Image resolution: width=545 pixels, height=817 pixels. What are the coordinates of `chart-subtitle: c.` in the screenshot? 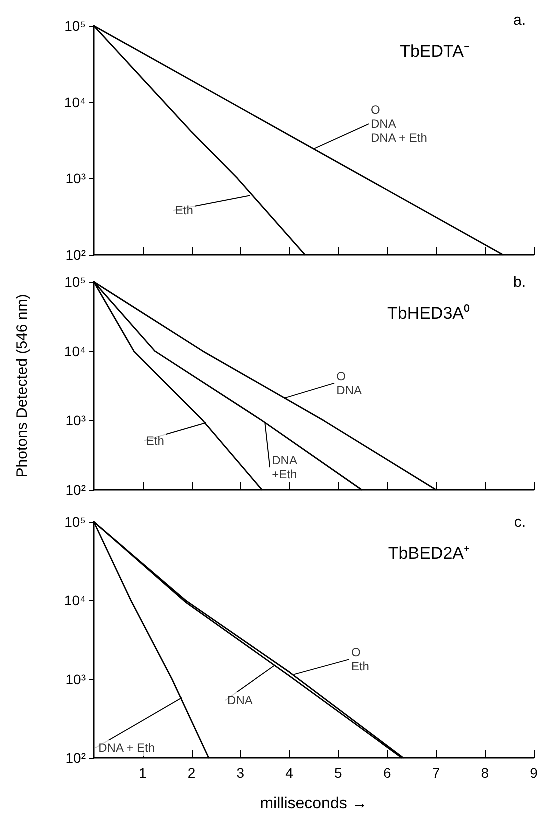 It's located at (520, 522).